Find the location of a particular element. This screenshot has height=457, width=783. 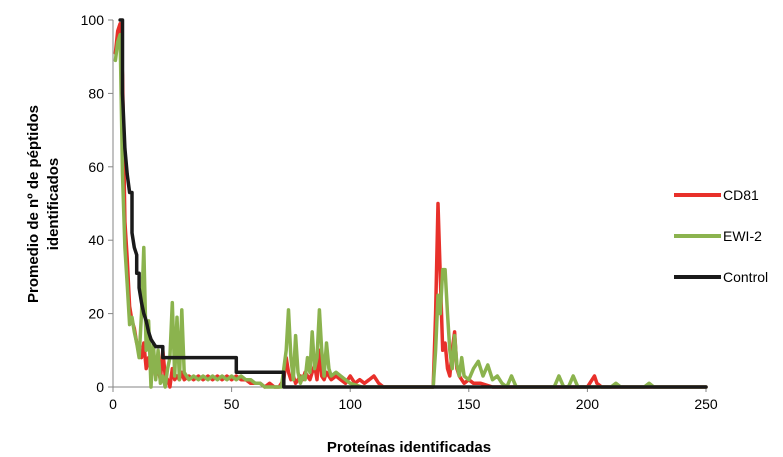

y-axis-title: Promedio de nº de péptidos identificados is located at coordinates (43, 204).